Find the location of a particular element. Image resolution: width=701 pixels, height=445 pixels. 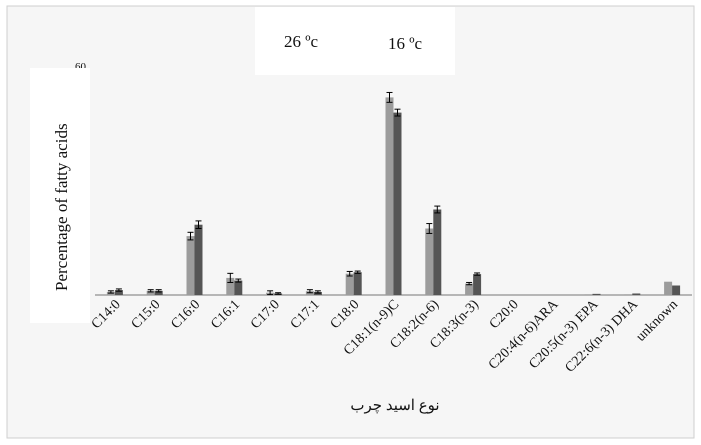

x-axis-title: نوع اسید چرب is located at coordinates (394, 406).